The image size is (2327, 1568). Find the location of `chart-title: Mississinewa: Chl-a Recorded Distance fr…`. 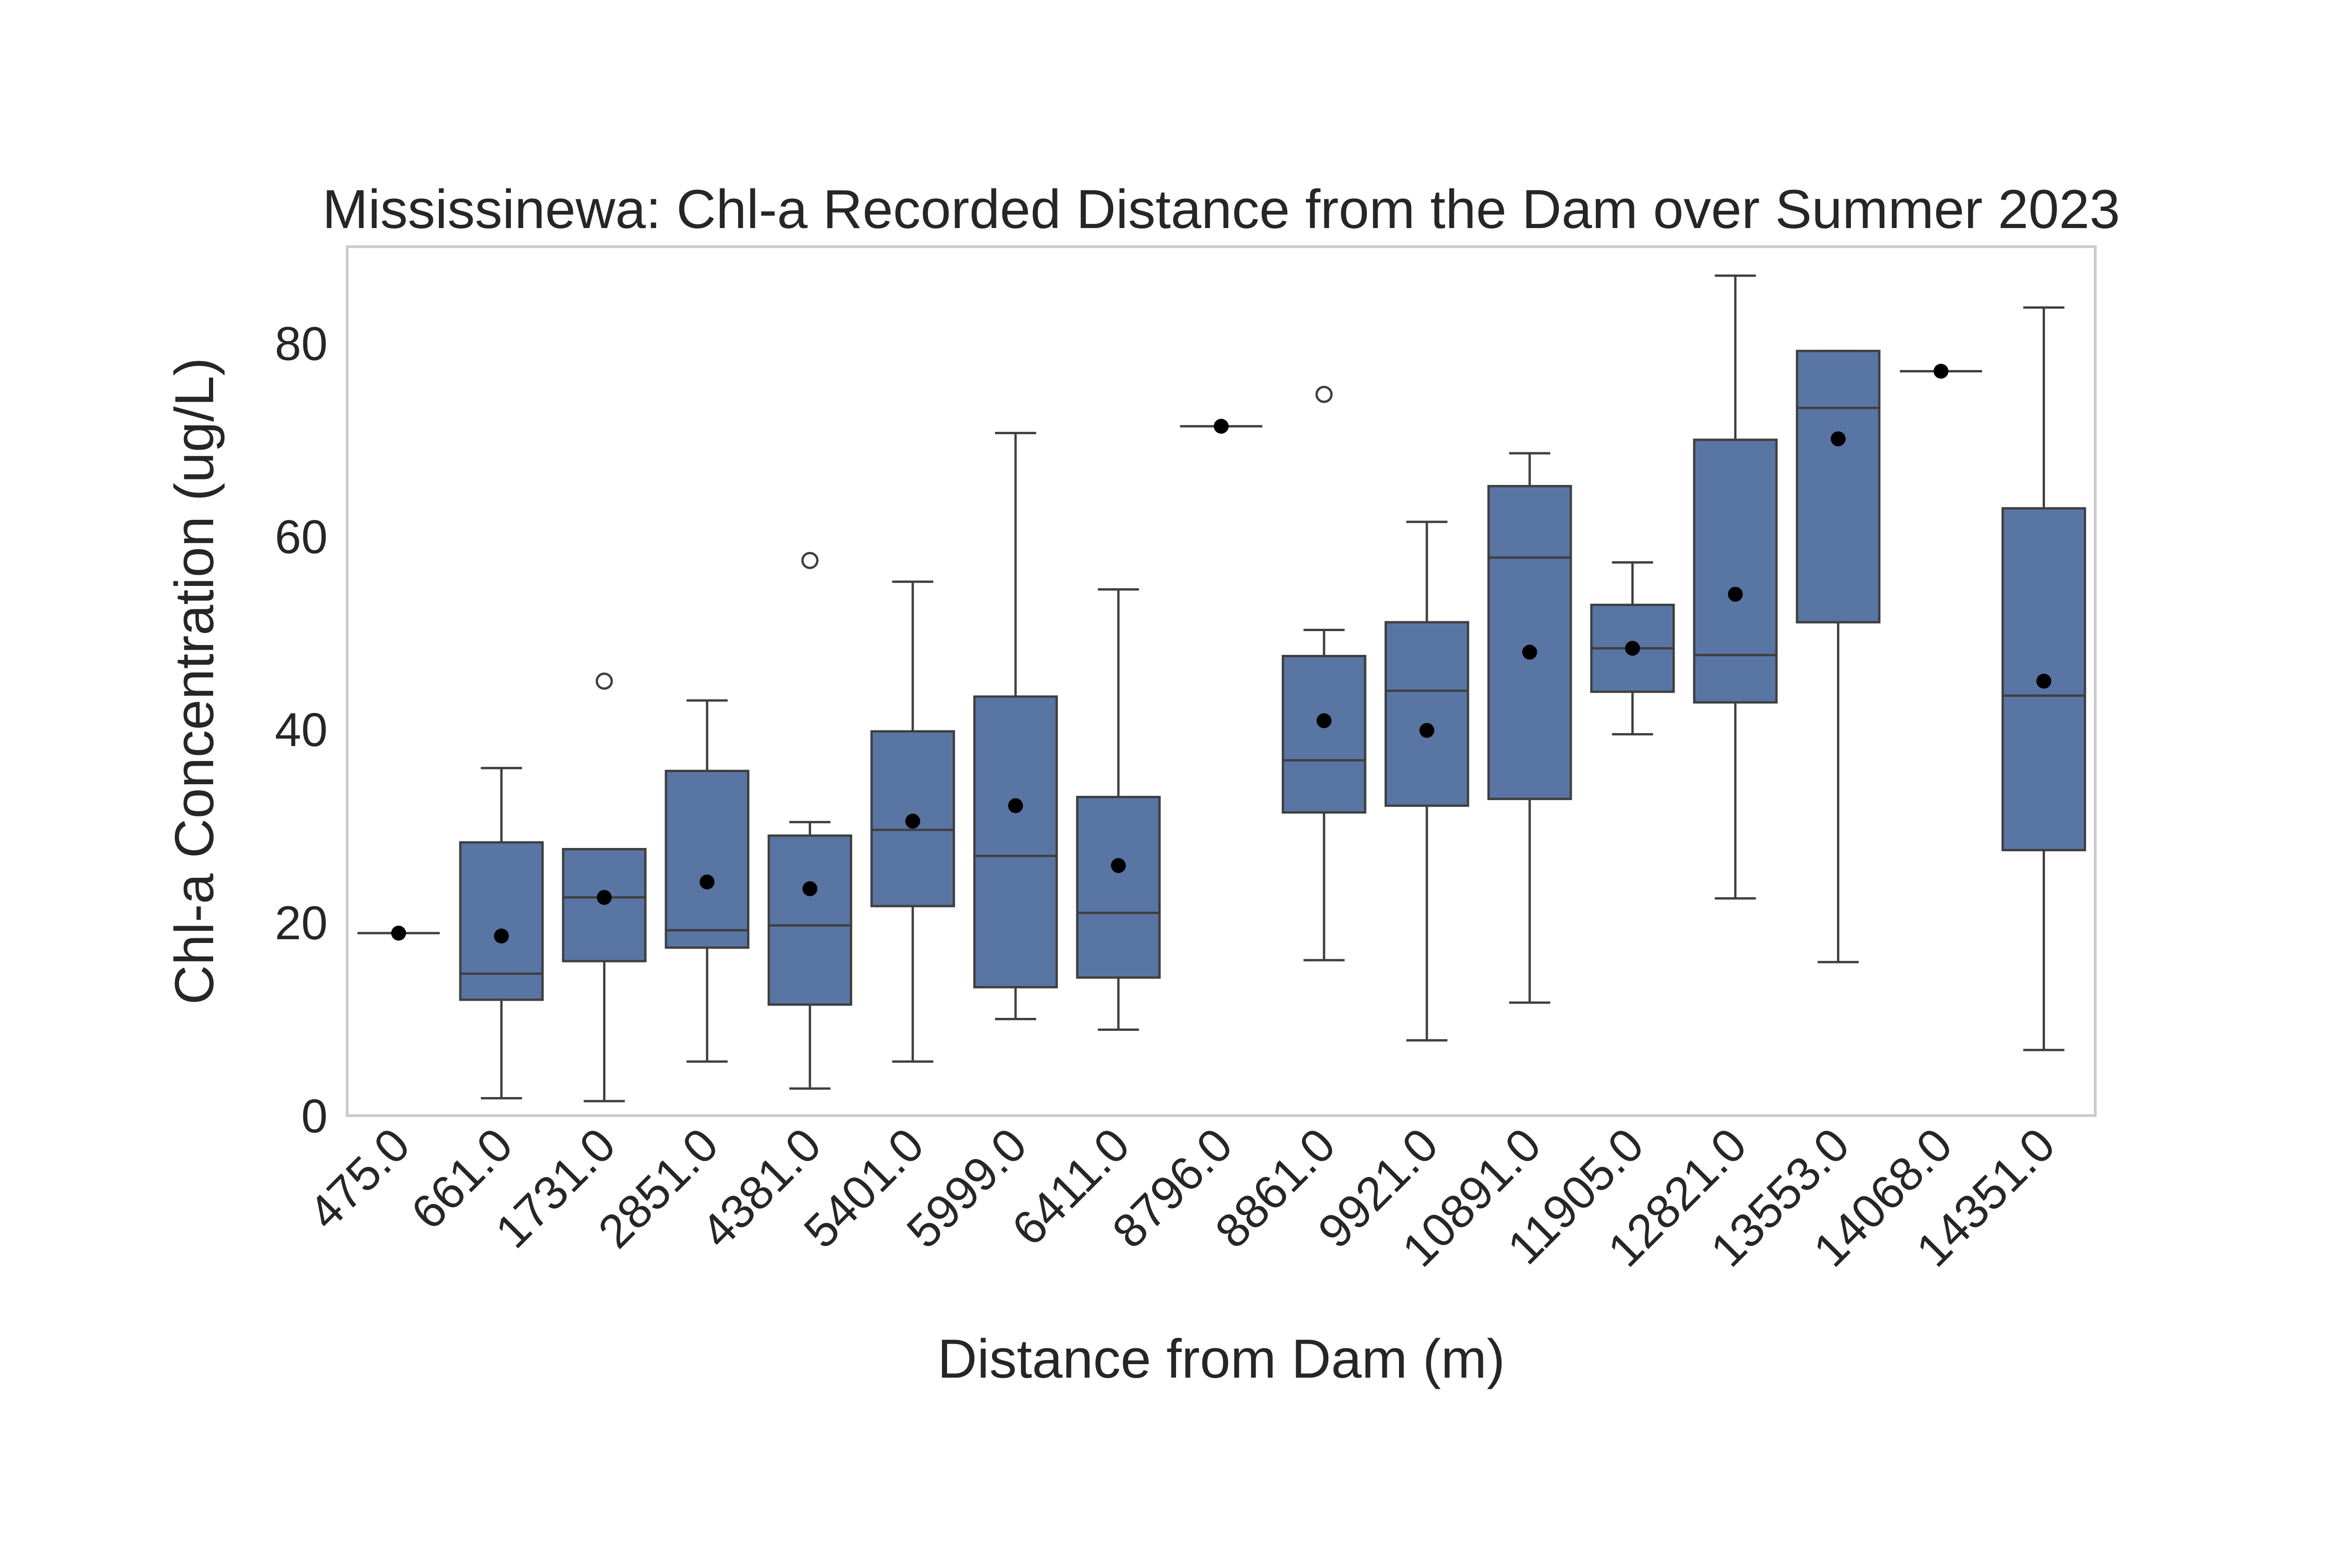

chart-title: Mississinewa: Chl-a Recorded Distance fr… is located at coordinates (1221, 209).